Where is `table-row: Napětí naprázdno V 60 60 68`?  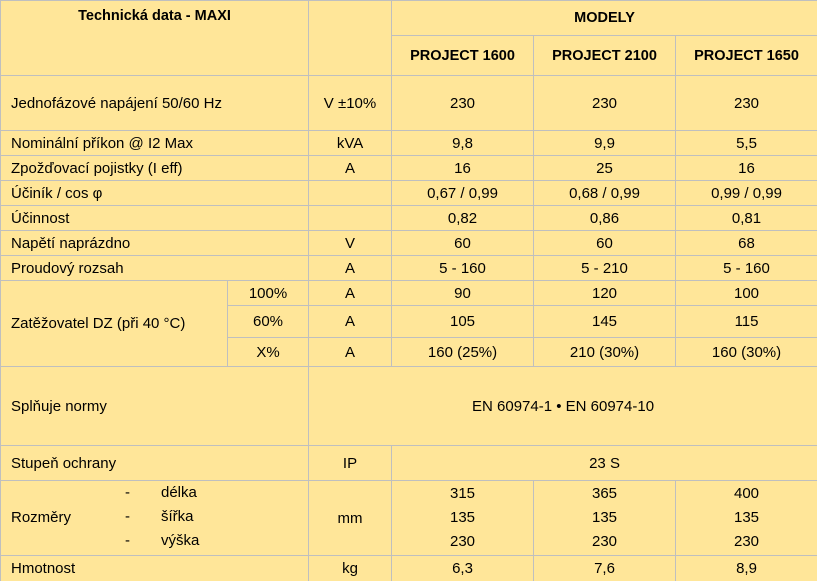
table-row: Napětí naprázdno V 60 60 68 is located at coordinates (408, 243).